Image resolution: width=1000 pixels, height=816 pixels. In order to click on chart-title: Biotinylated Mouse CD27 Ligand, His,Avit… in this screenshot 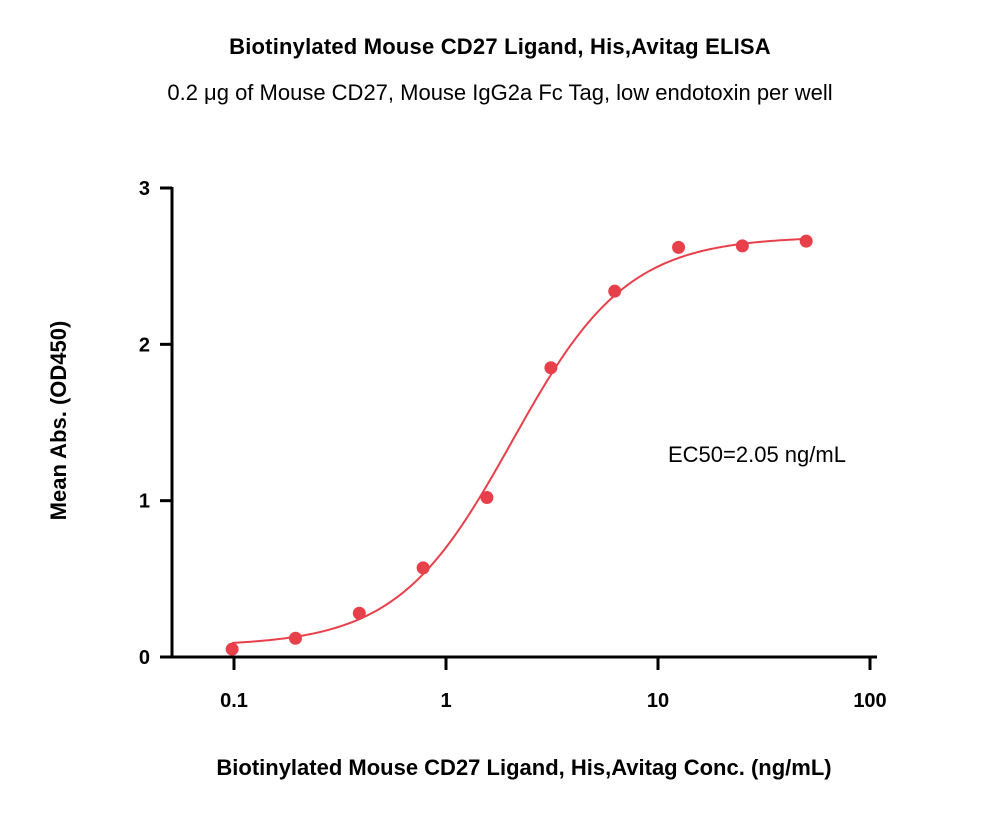, I will do `click(500, 46)`.